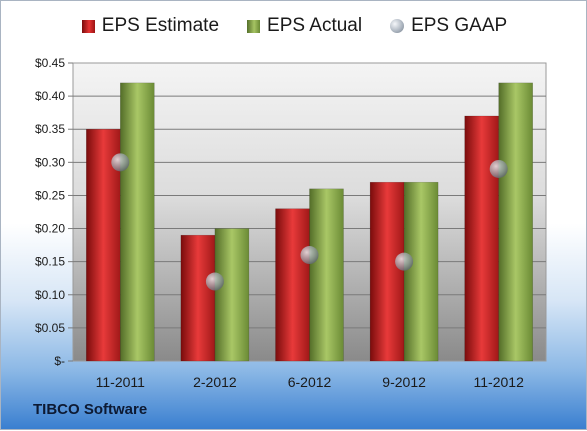 This screenshot has height=431, width=587. Describe the element at coordinates (315, 25) in the screenshot. I see `legend-label-actual: EPS Actual` at that location.